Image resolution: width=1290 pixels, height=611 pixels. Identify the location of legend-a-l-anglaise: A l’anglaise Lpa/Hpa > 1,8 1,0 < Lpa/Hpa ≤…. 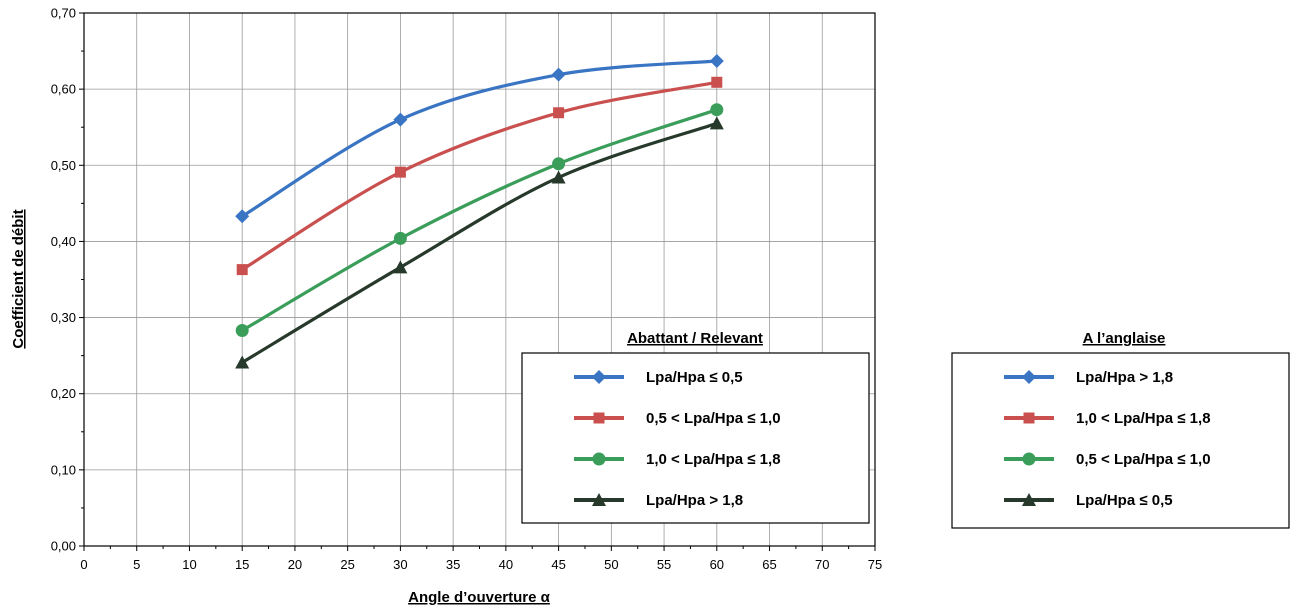
(1120, 429).